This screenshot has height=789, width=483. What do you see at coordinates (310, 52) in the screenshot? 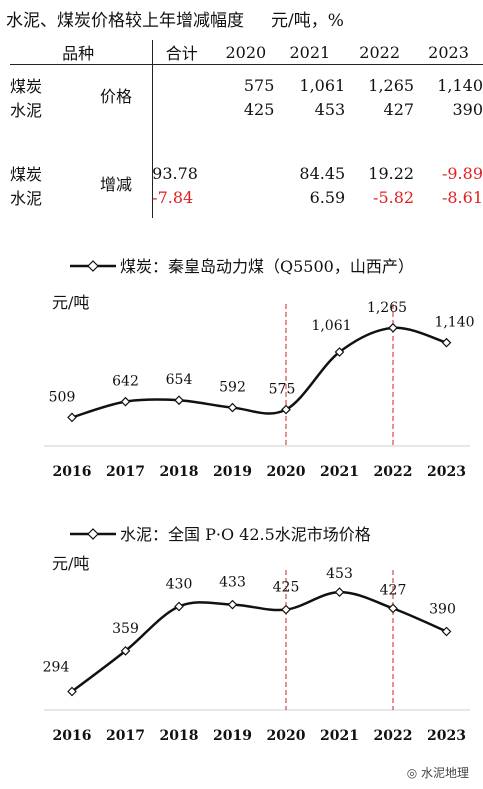
I see `header-2021: 2021` at bounding box center [310, 52].